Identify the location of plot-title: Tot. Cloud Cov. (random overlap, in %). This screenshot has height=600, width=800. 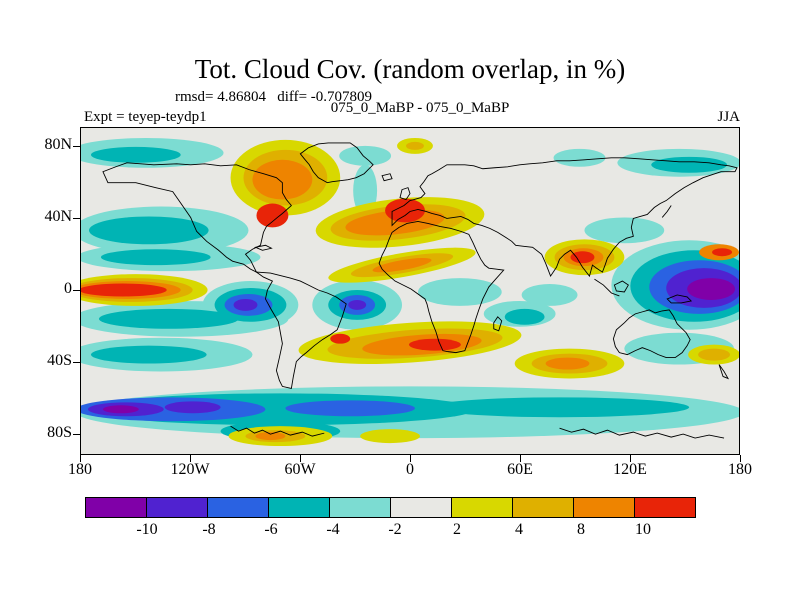
(410, 69).